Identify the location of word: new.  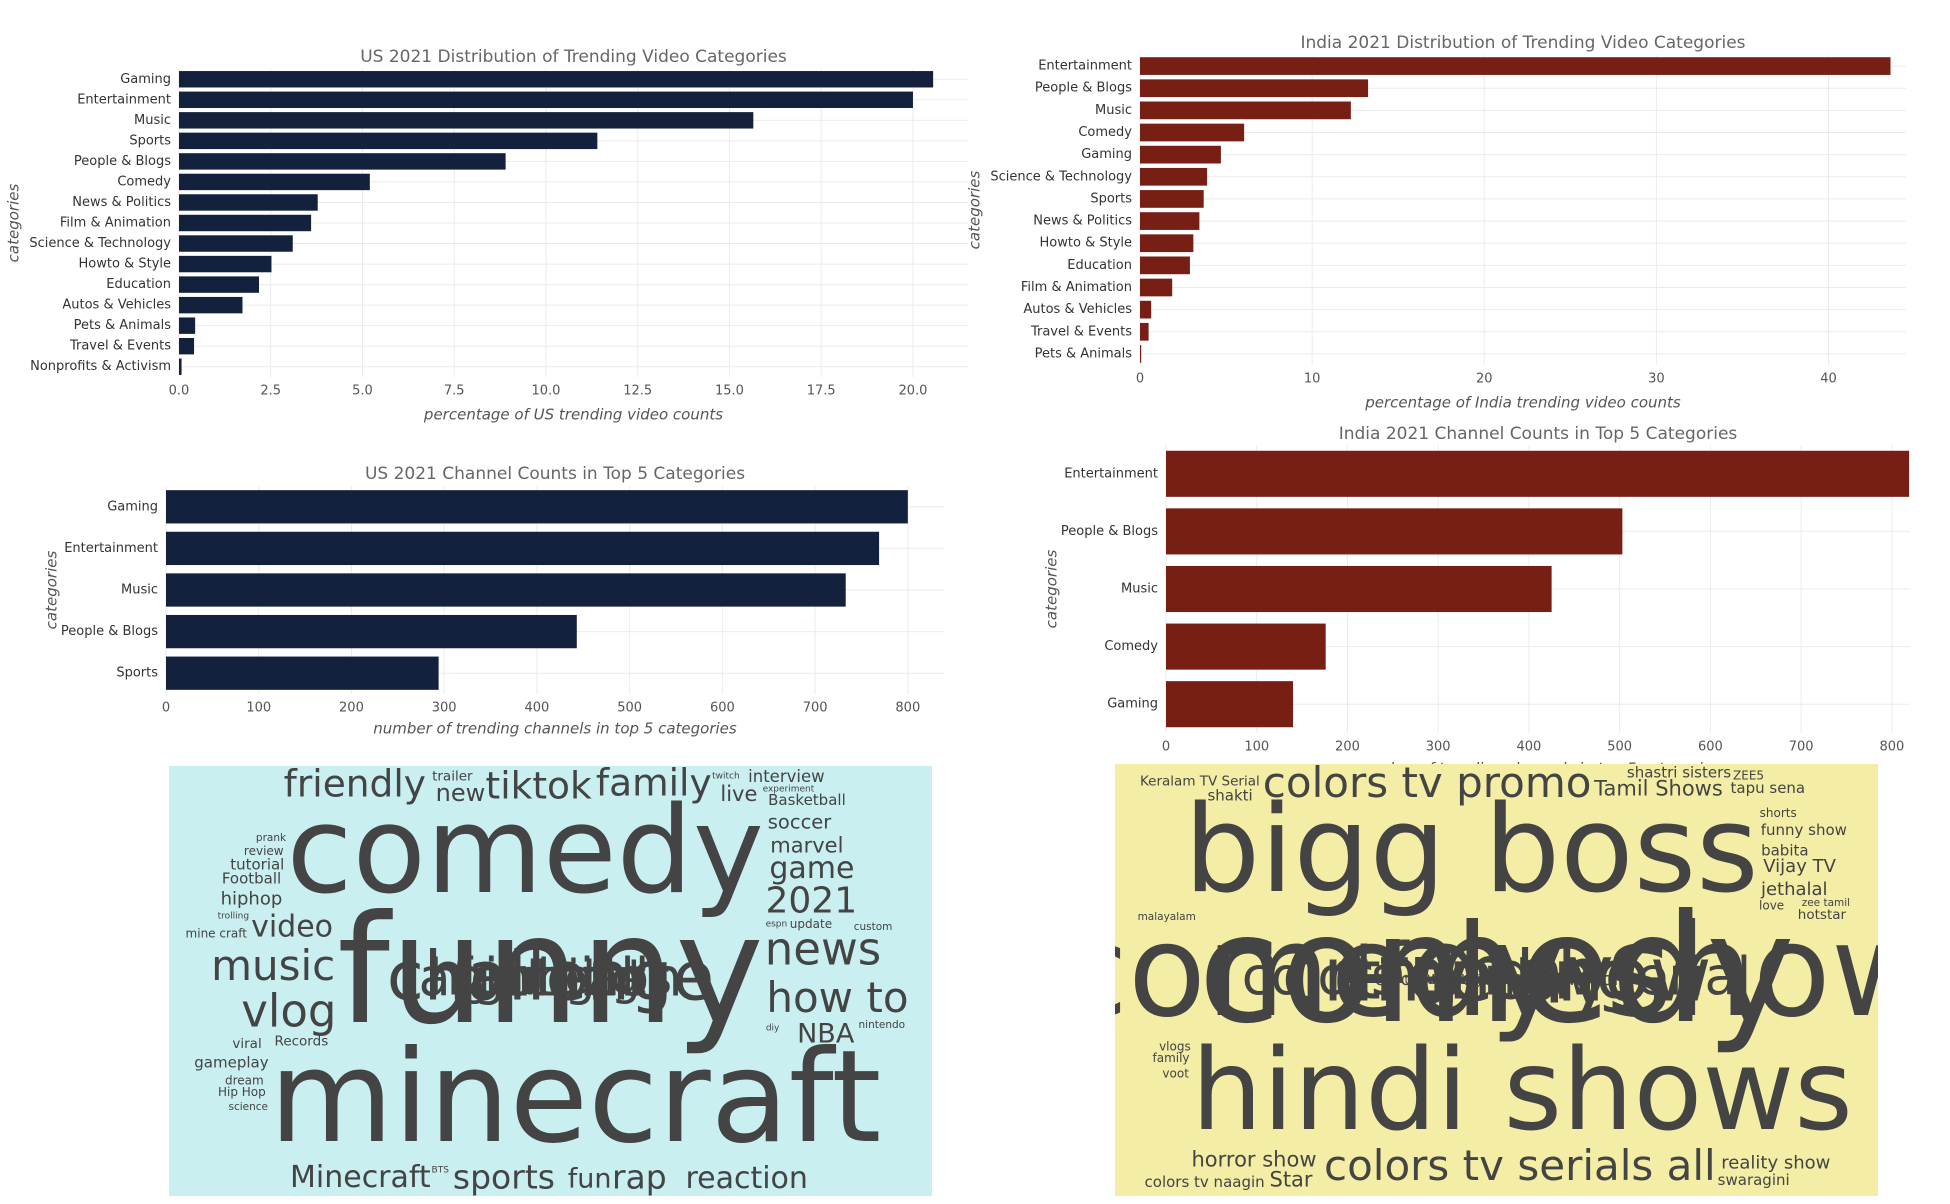
(461, 793).